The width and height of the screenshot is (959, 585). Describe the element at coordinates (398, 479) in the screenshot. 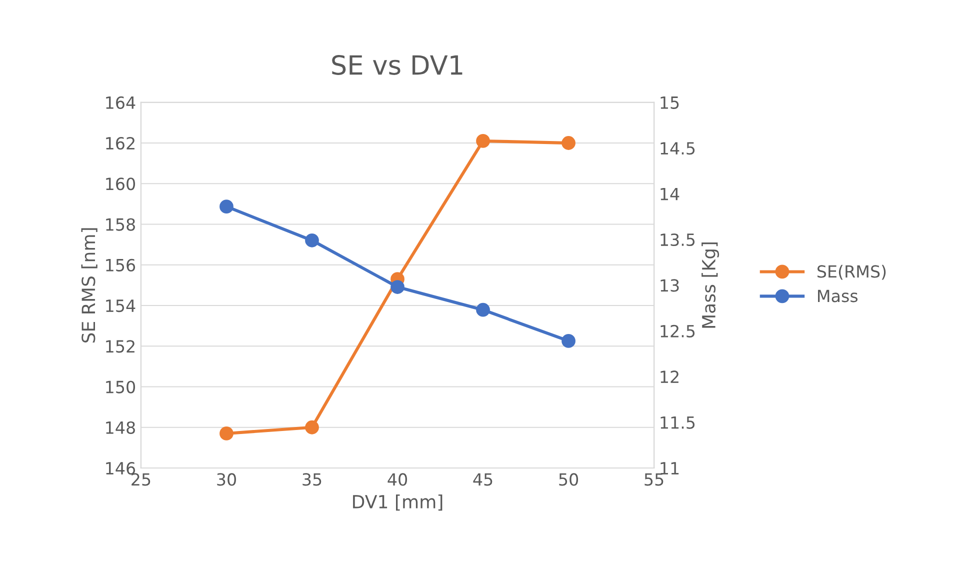

I see `x-tick-label: 40` at that location.